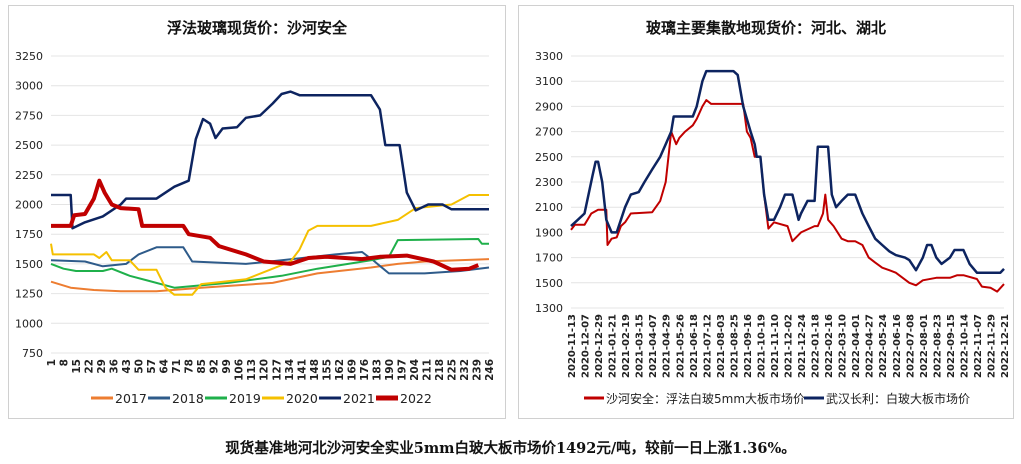  I want to click on x-tick-label: 2022-04-01, so click(856, 346).